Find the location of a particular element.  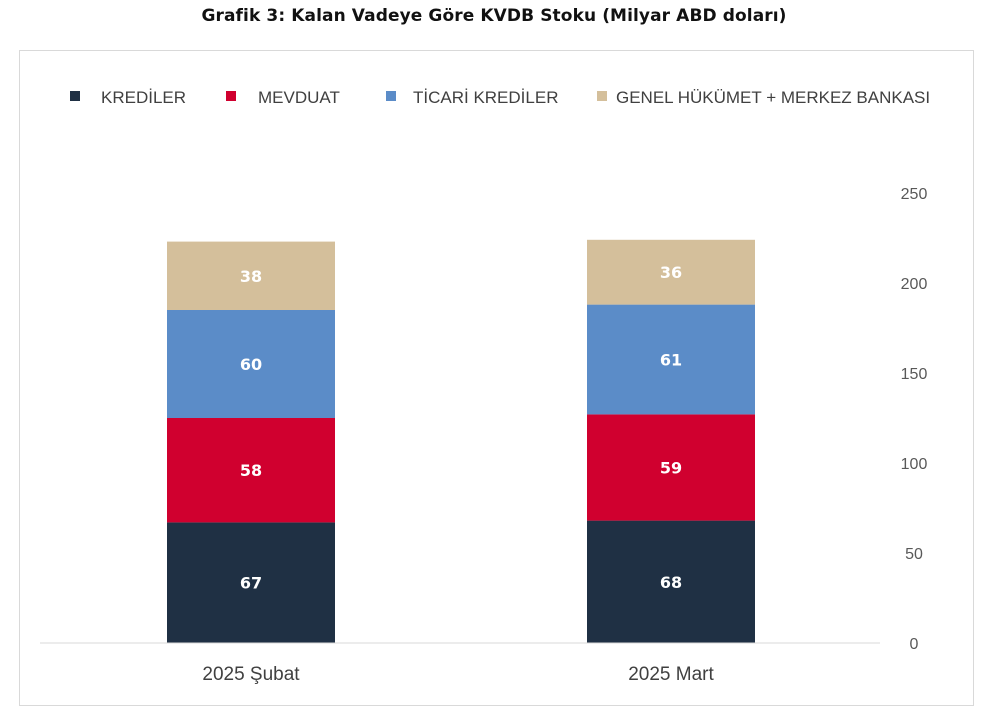

x-category-label: 2025 Mart is located at coordinates (671, 674).